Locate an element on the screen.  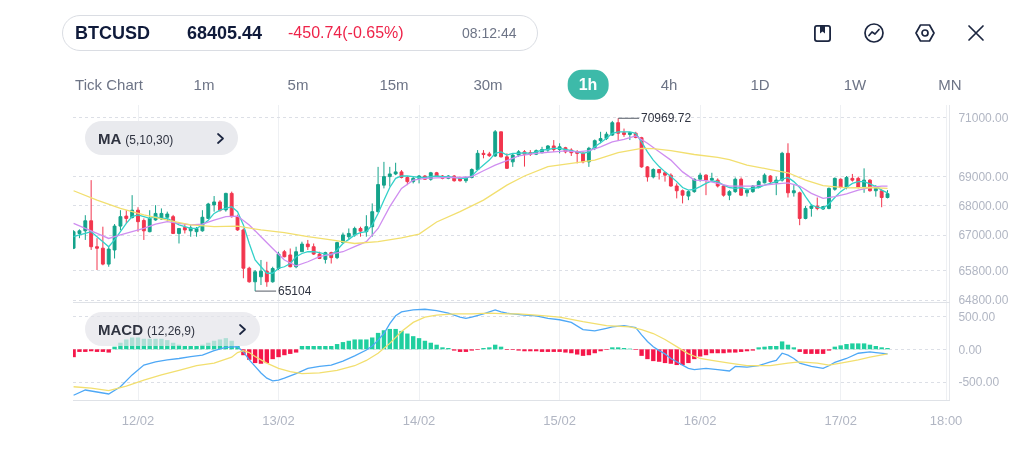
annotation: MACD (12,26,9) is located at coordinates (147, 329).